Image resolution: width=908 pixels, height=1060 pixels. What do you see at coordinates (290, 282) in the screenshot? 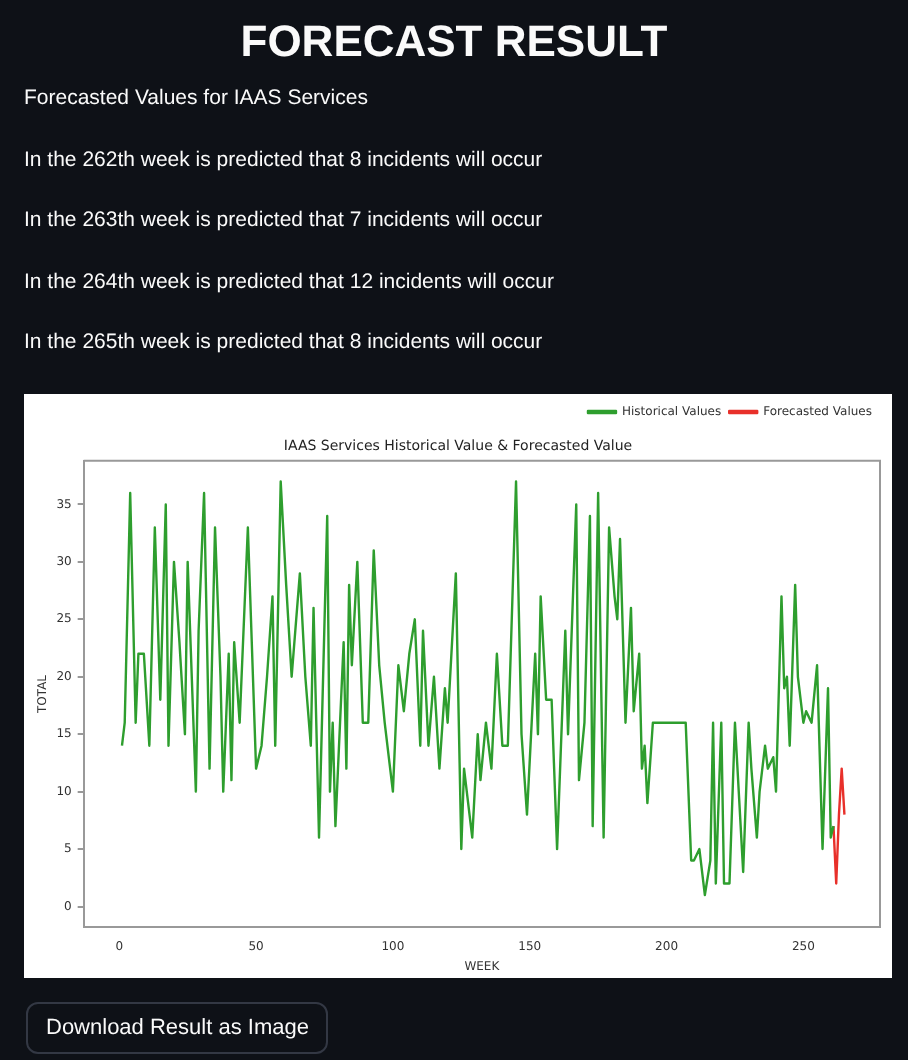
I see `text: In the 264th week is predicted that 12 incidents will occur` at bounding box center [290, 282].